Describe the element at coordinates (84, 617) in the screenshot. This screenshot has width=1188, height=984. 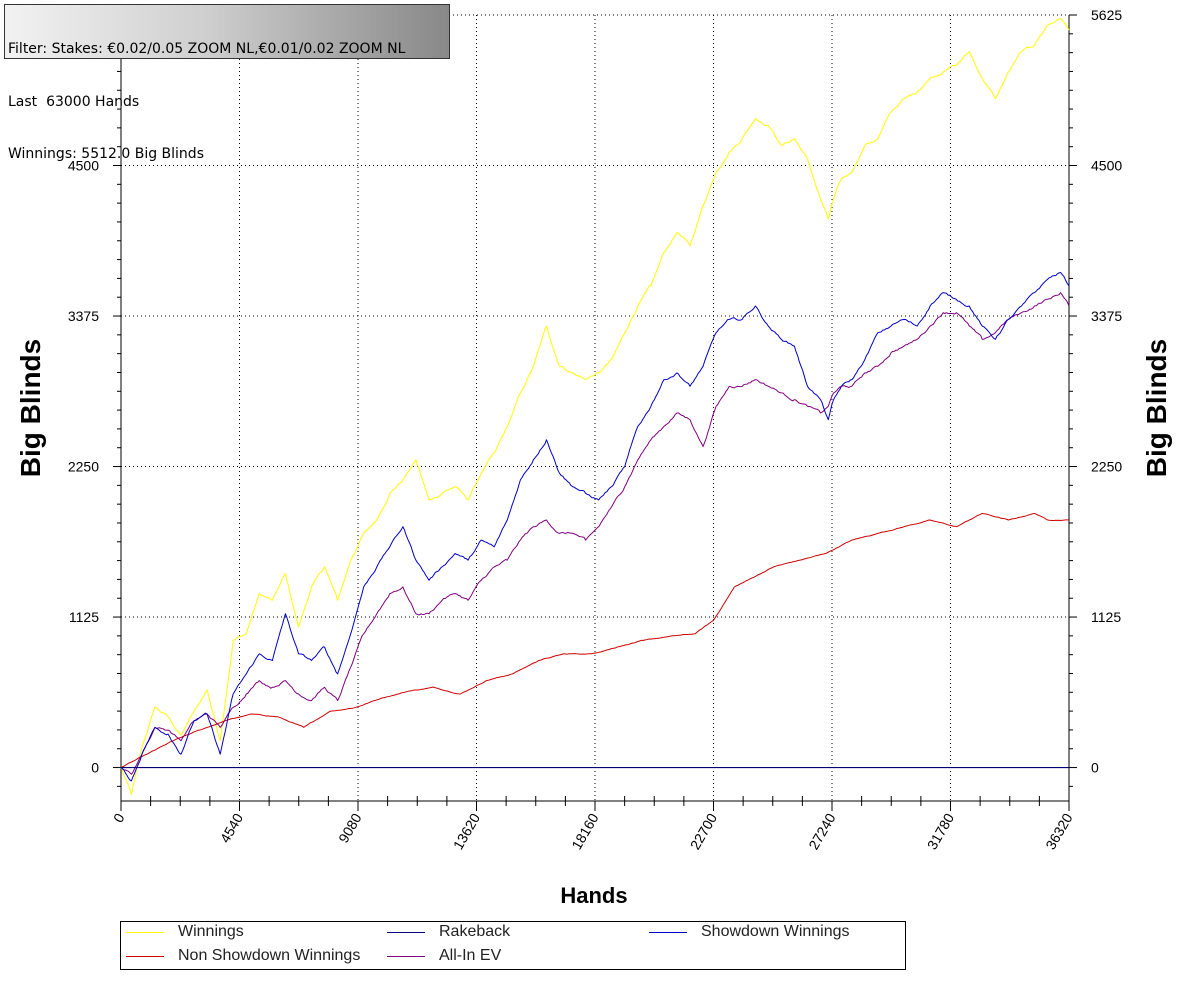
I see `y-tick-label-left: 1125` at that location.